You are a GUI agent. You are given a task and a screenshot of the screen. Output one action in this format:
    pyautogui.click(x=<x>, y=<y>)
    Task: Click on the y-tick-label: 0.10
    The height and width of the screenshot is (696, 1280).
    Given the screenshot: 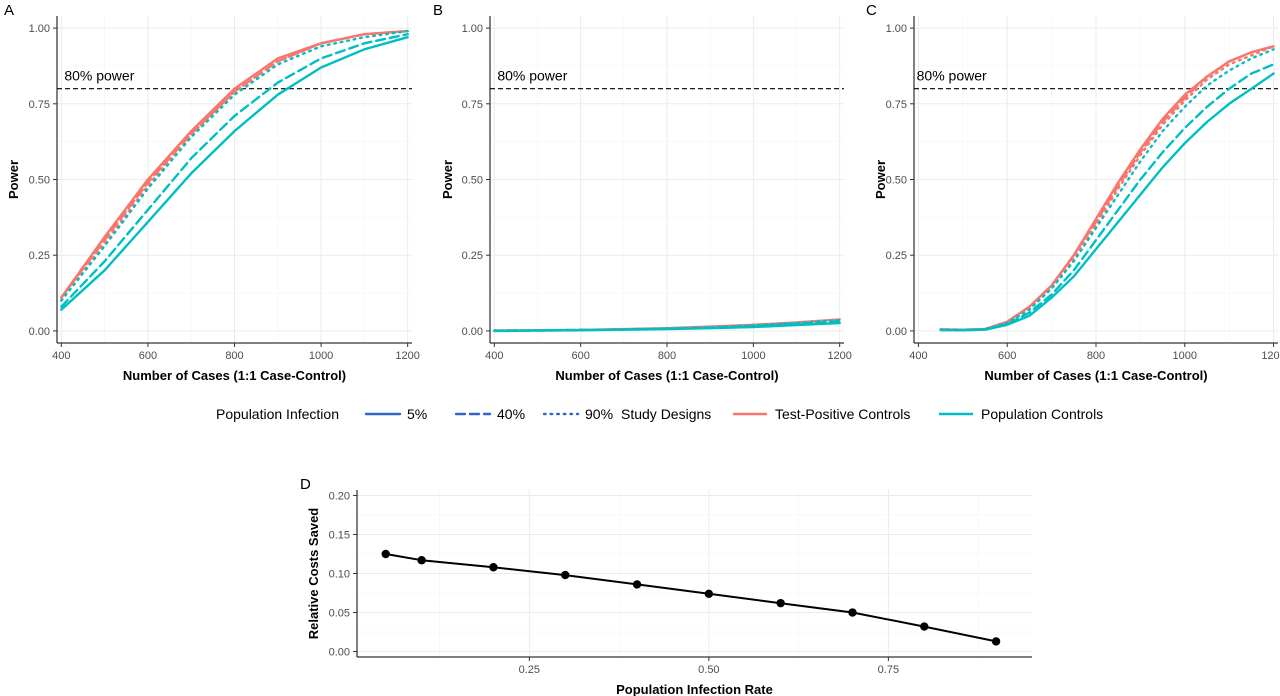 What is the action you would take?
    pyautogui.click(x=339, y=575)
    